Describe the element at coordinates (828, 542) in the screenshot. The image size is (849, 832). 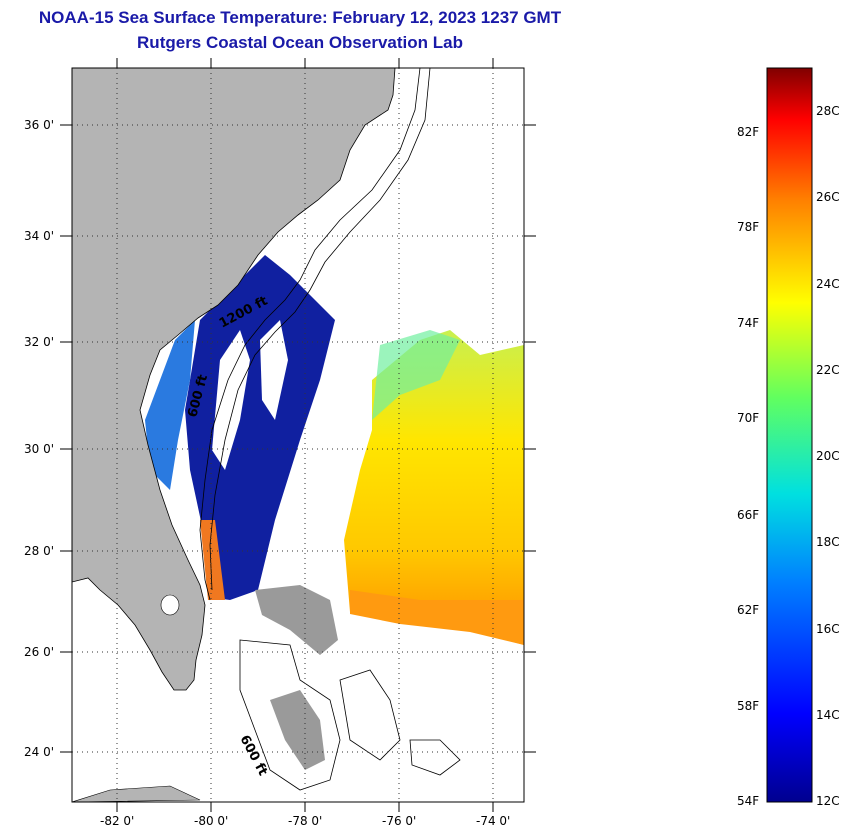
I see `colorbar-c-18: 18C` at that location.